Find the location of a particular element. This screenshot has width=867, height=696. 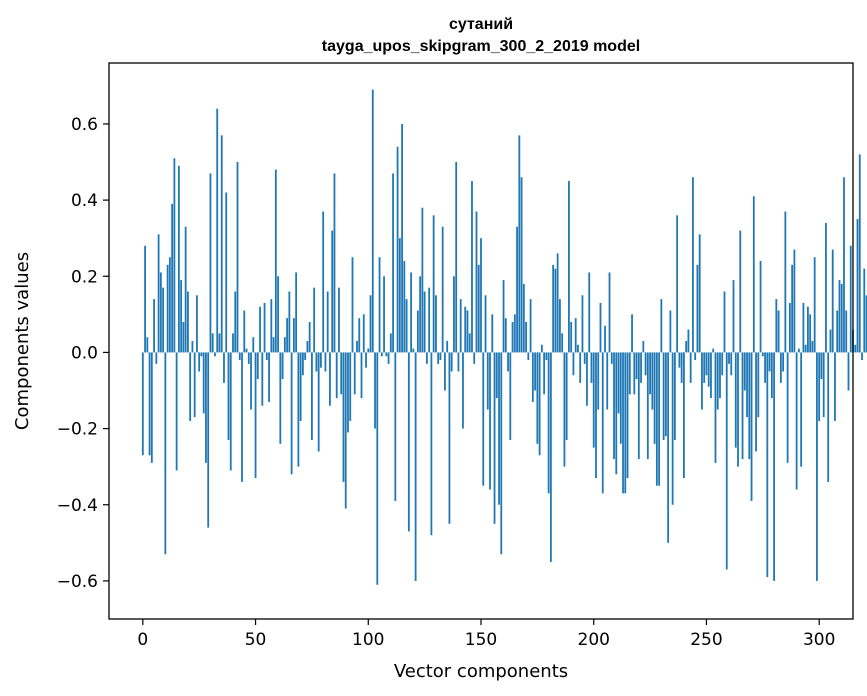

x-tick-label: 150 is located at coordinates (481, 640).